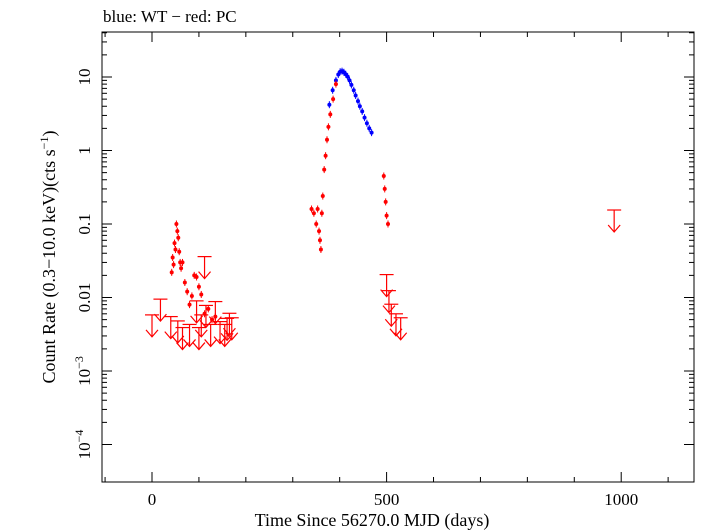  I want to click on y-tick-label: 10, so click(84, 77).